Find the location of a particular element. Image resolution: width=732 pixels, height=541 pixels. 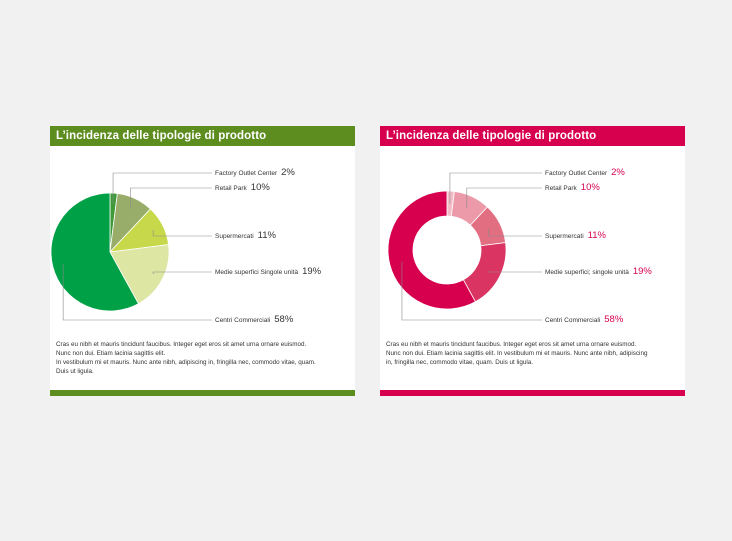

label-medie-superfici-singole-unita: Medie superfici Singole unità 19% is located at coordinates (268, 271).